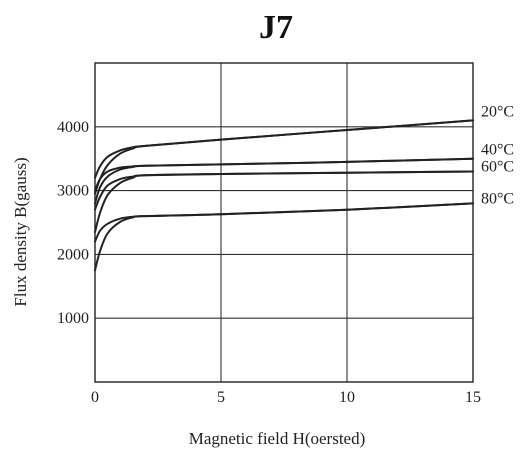 This screenshot has height=454, width=523. I want to click on series-labels: 20°C 40°C60°C 80°C, so click(497, 155).